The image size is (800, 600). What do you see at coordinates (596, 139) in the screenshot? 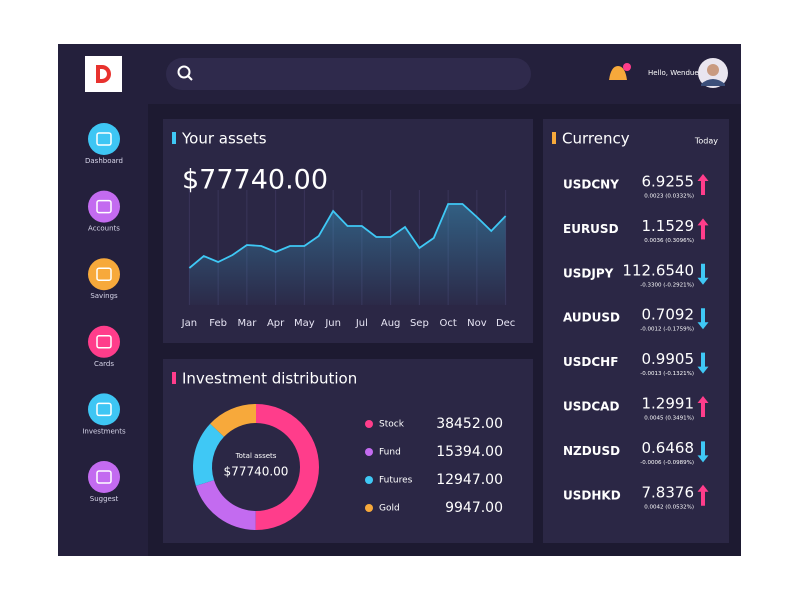
I see `card-title: Currency` at bounding box center [596, 139].